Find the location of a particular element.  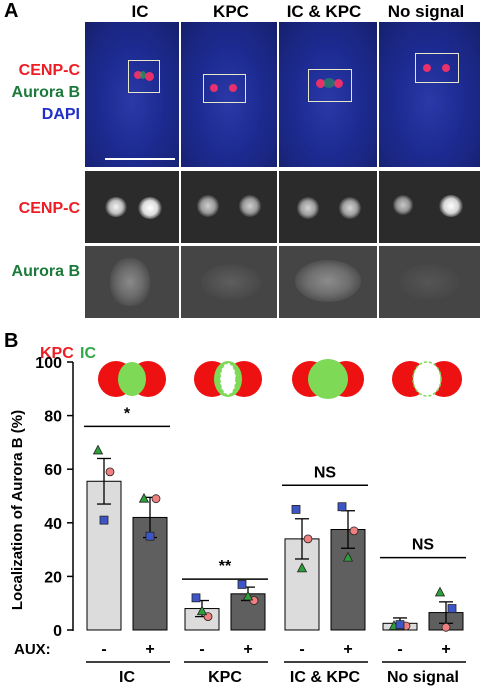

schematic-no-signal-icon is located at coordinates (427, 379).